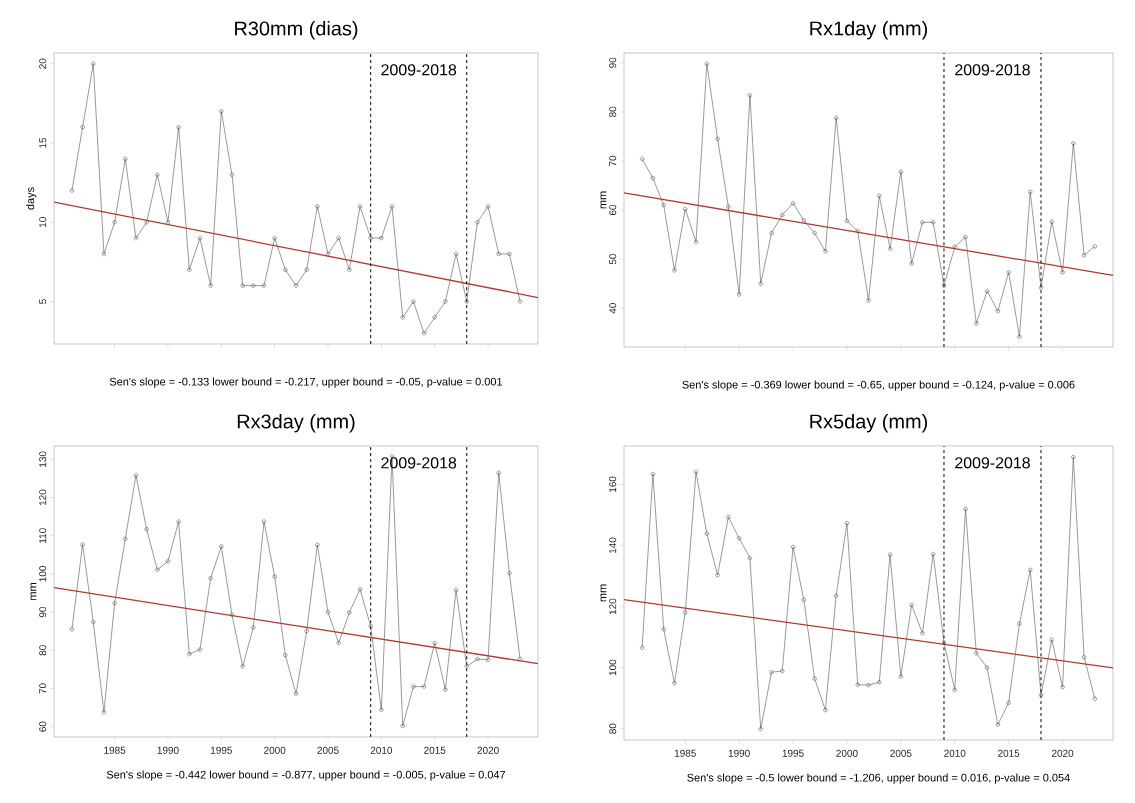  Describe the element at coordinates (613, 210) in the screenshot. I see `y-tick-label: 60` at that location.